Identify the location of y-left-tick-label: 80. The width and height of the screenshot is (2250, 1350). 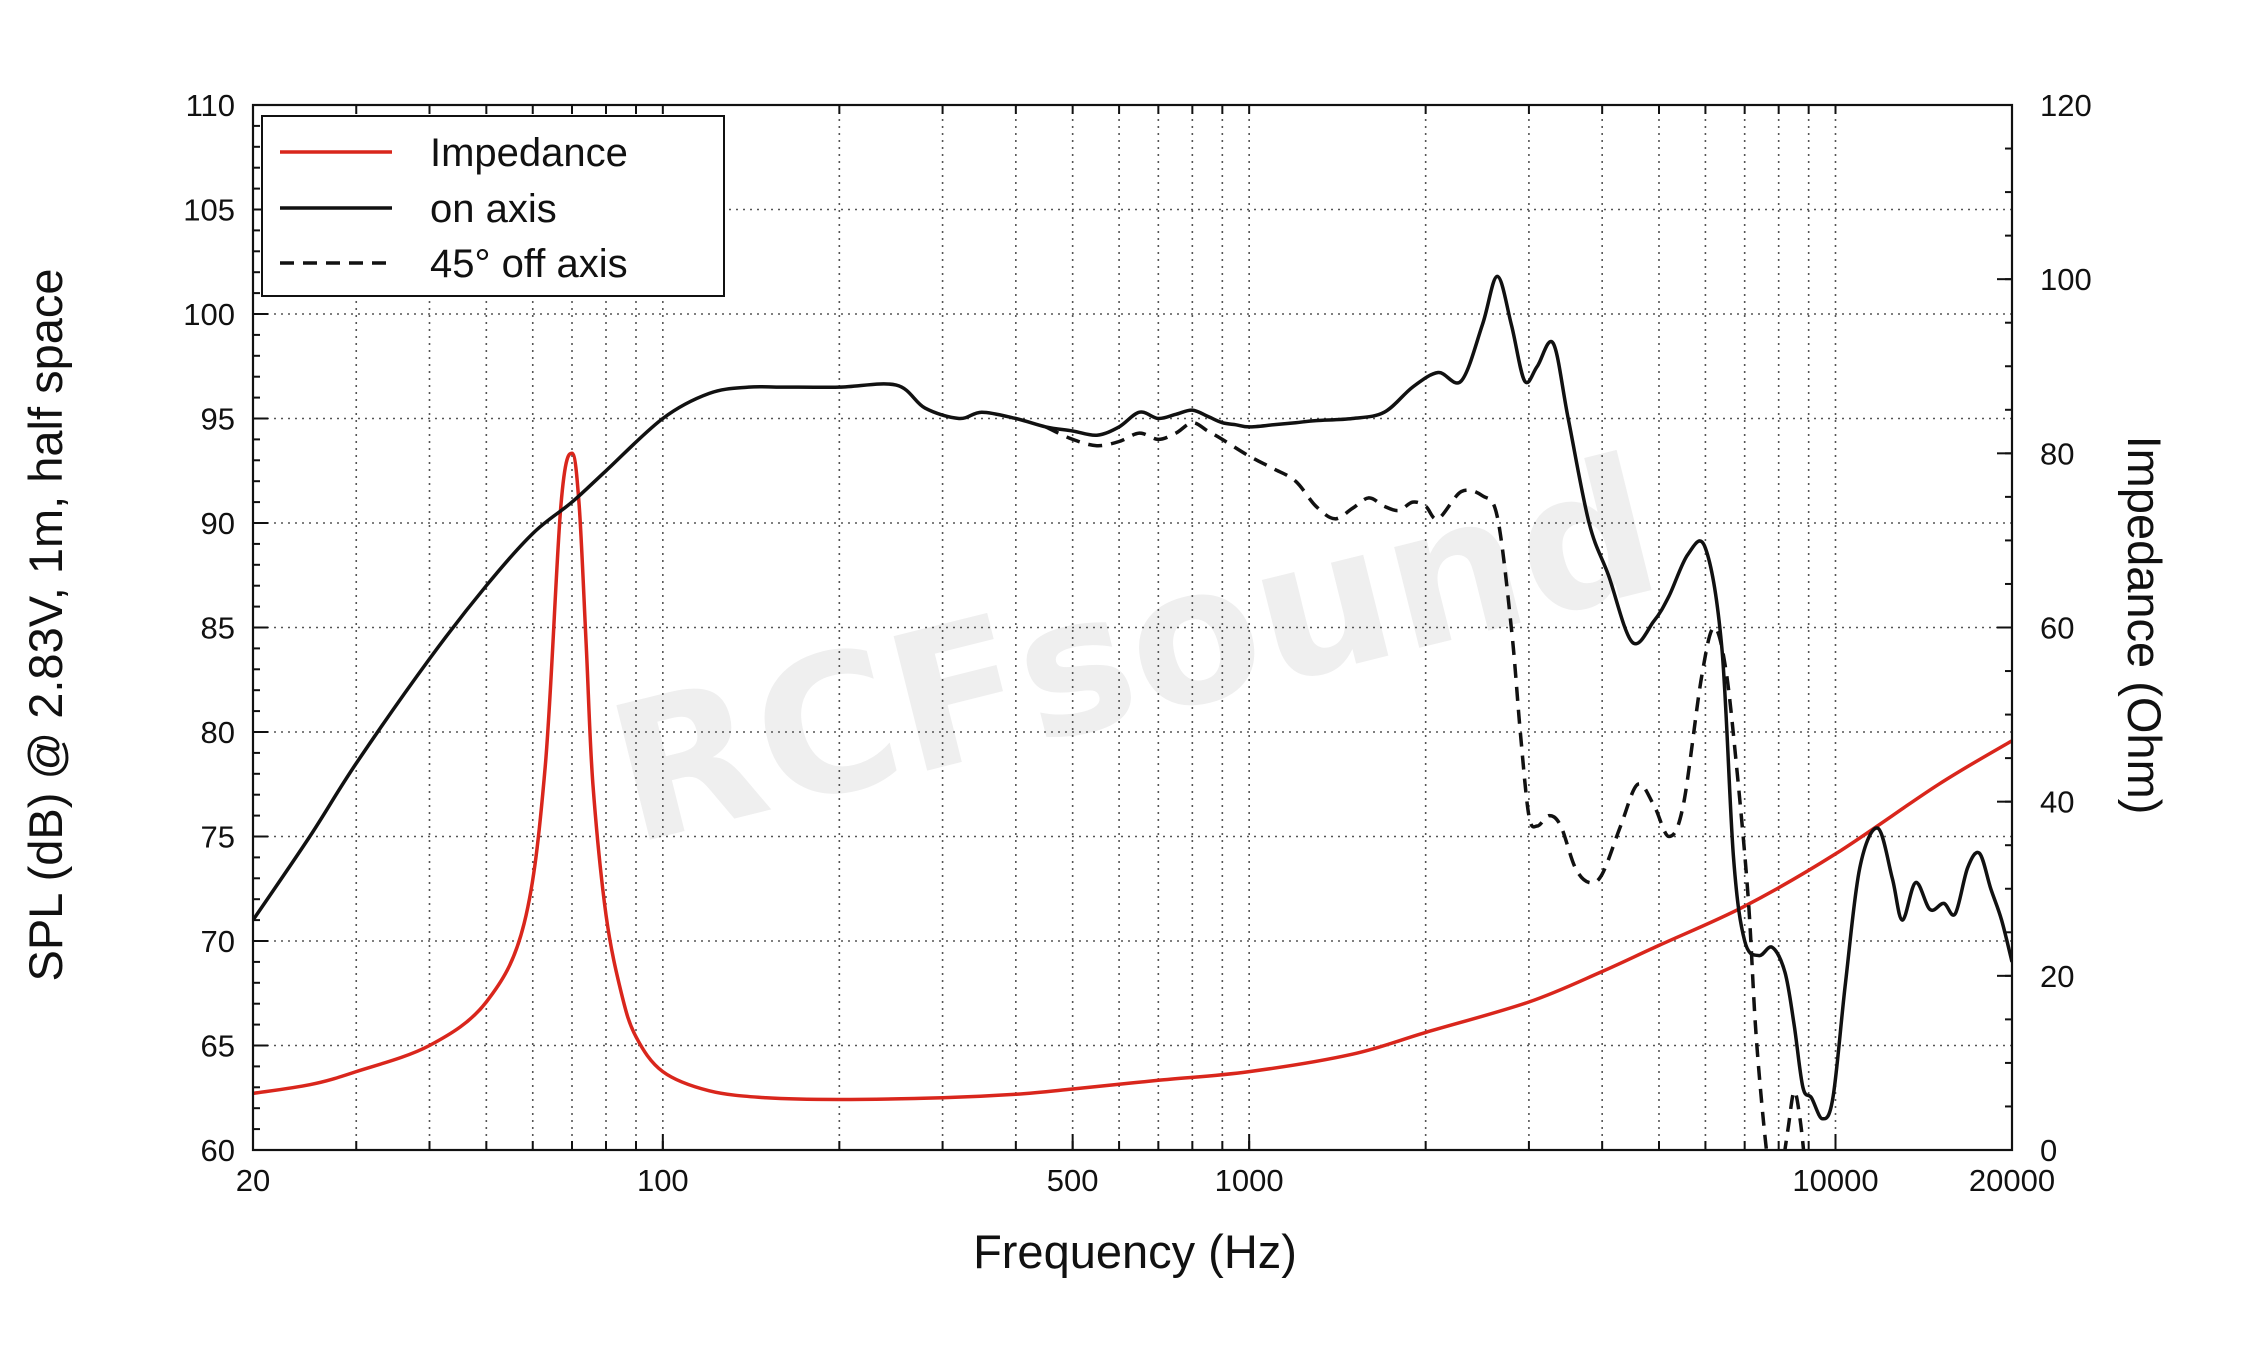
(218, 732).